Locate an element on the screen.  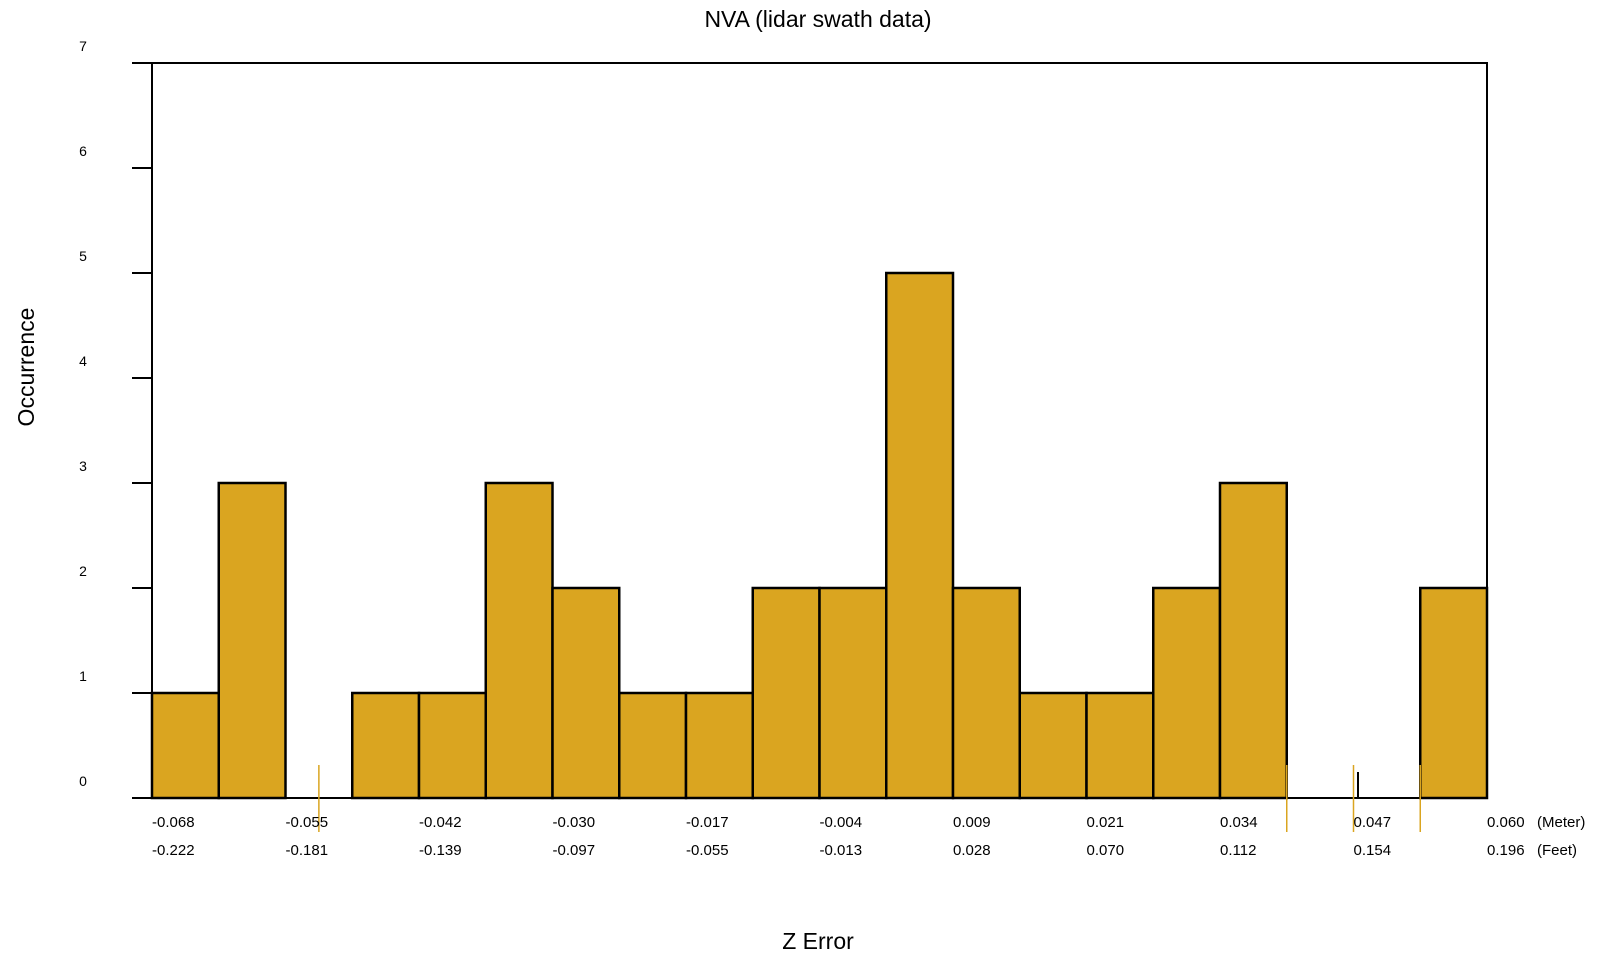
x-tick-label-meter: 0.060 is located at coordinates (1506, 822).